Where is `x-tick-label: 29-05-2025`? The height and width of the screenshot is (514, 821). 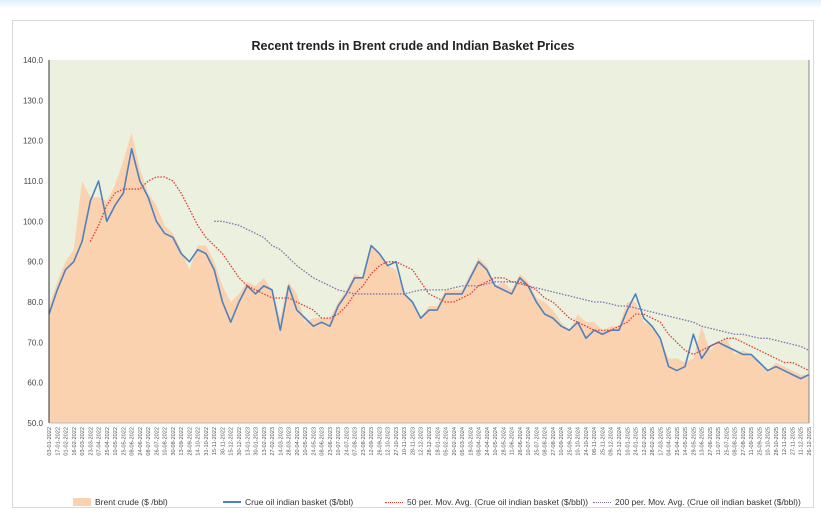
x-tick-label: 29-05-2025 is located at coordinates (694, 441).